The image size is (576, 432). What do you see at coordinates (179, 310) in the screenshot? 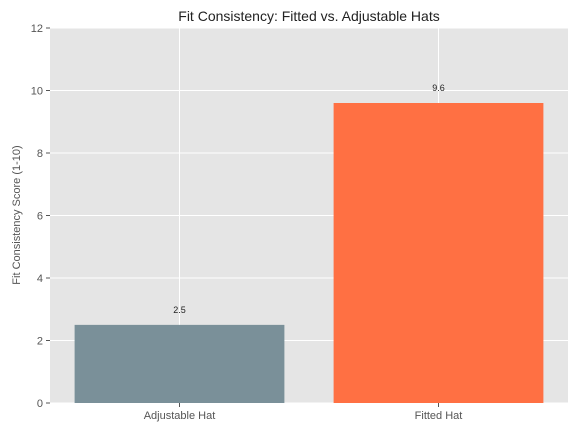
I see `data-label: 2.5` at bounding box center [179, 310].